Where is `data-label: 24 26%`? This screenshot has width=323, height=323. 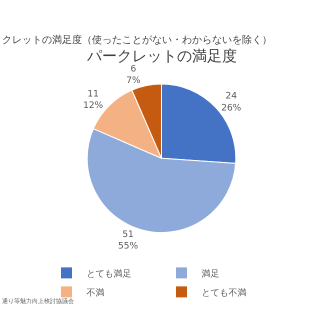
data-label: 24 26% is located at coordinates (231, 103).